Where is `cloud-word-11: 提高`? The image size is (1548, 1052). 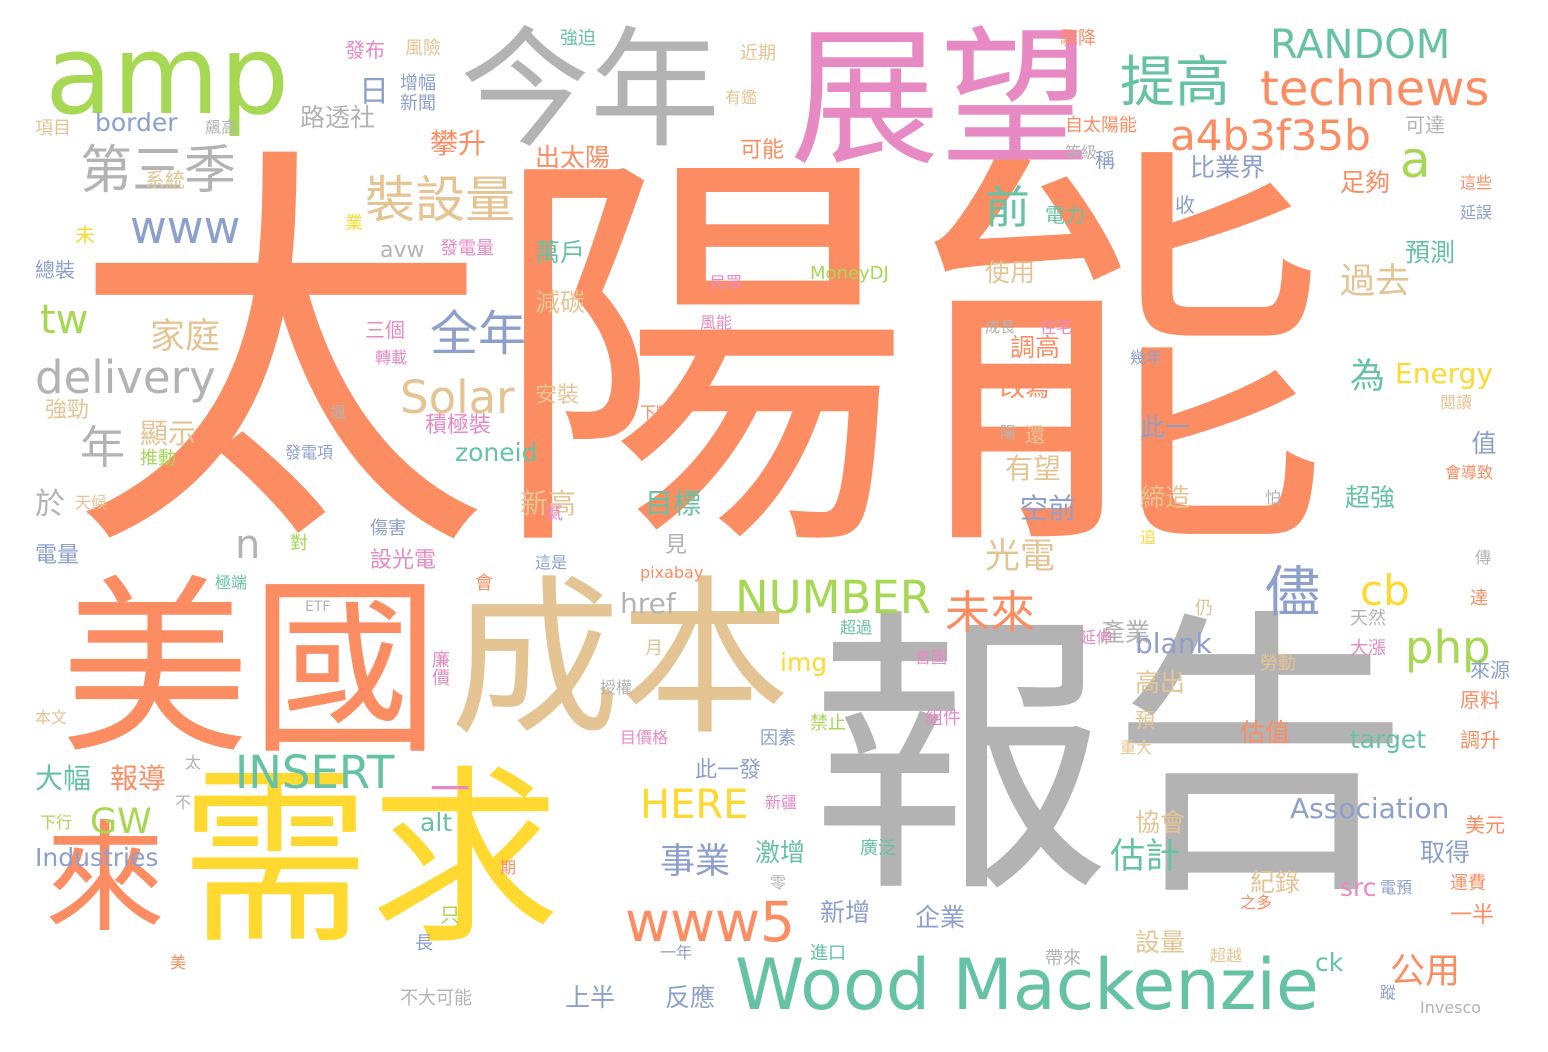
cloud-word-11: 提高 is located at coordinates (1175, 82).